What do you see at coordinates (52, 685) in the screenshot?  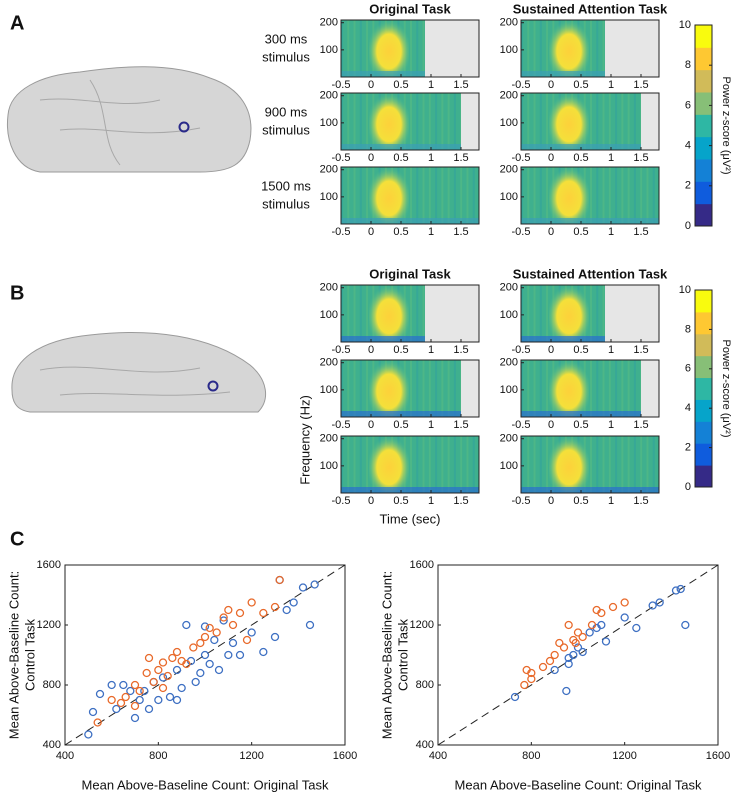 I see `y-tick-label: 800` at bounding box center [52, 685].